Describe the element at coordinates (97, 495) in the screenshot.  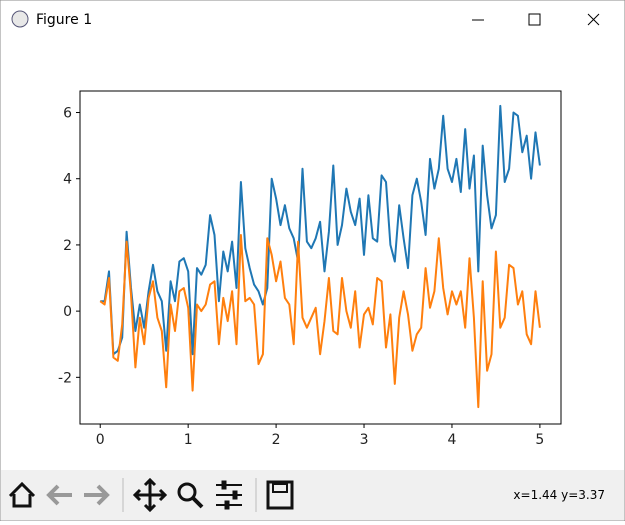
I see `forward-button` at that location.